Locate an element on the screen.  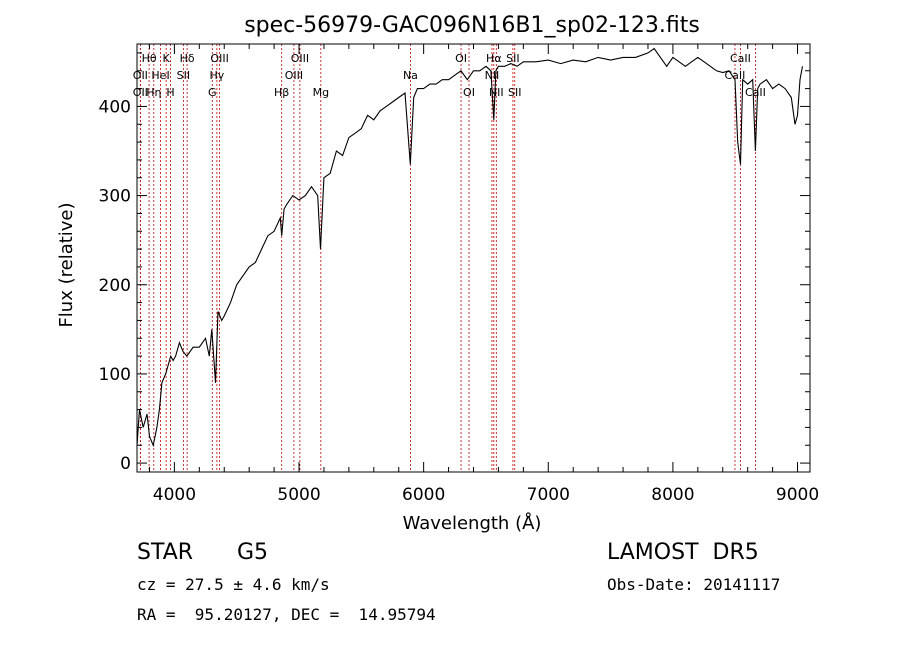
line-label: K is located at coordinates (167, 58).